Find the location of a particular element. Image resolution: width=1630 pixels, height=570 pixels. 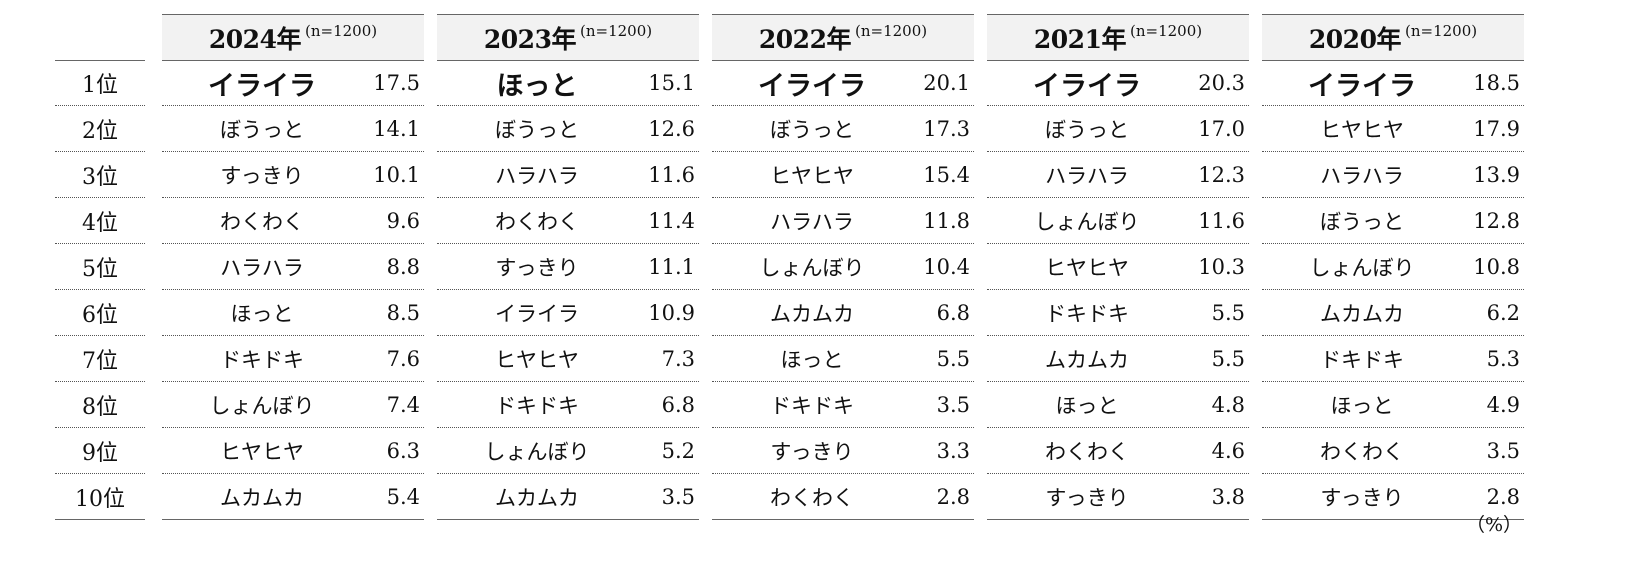

table-row: しょんぼり 7.4 is located at coordinates (293, 405).